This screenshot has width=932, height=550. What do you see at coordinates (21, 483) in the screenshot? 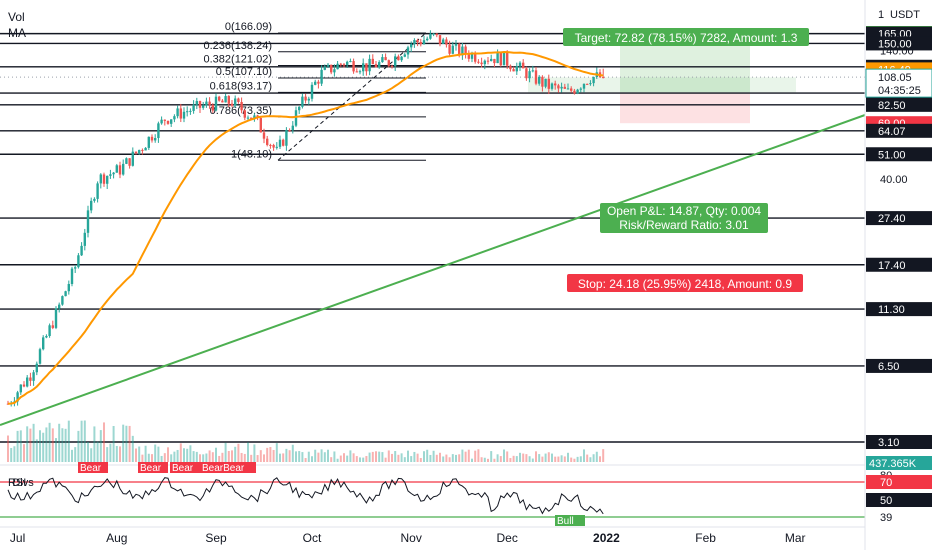
I see `rsi-legend: RSIDivs` at bounding box center [21, 483].